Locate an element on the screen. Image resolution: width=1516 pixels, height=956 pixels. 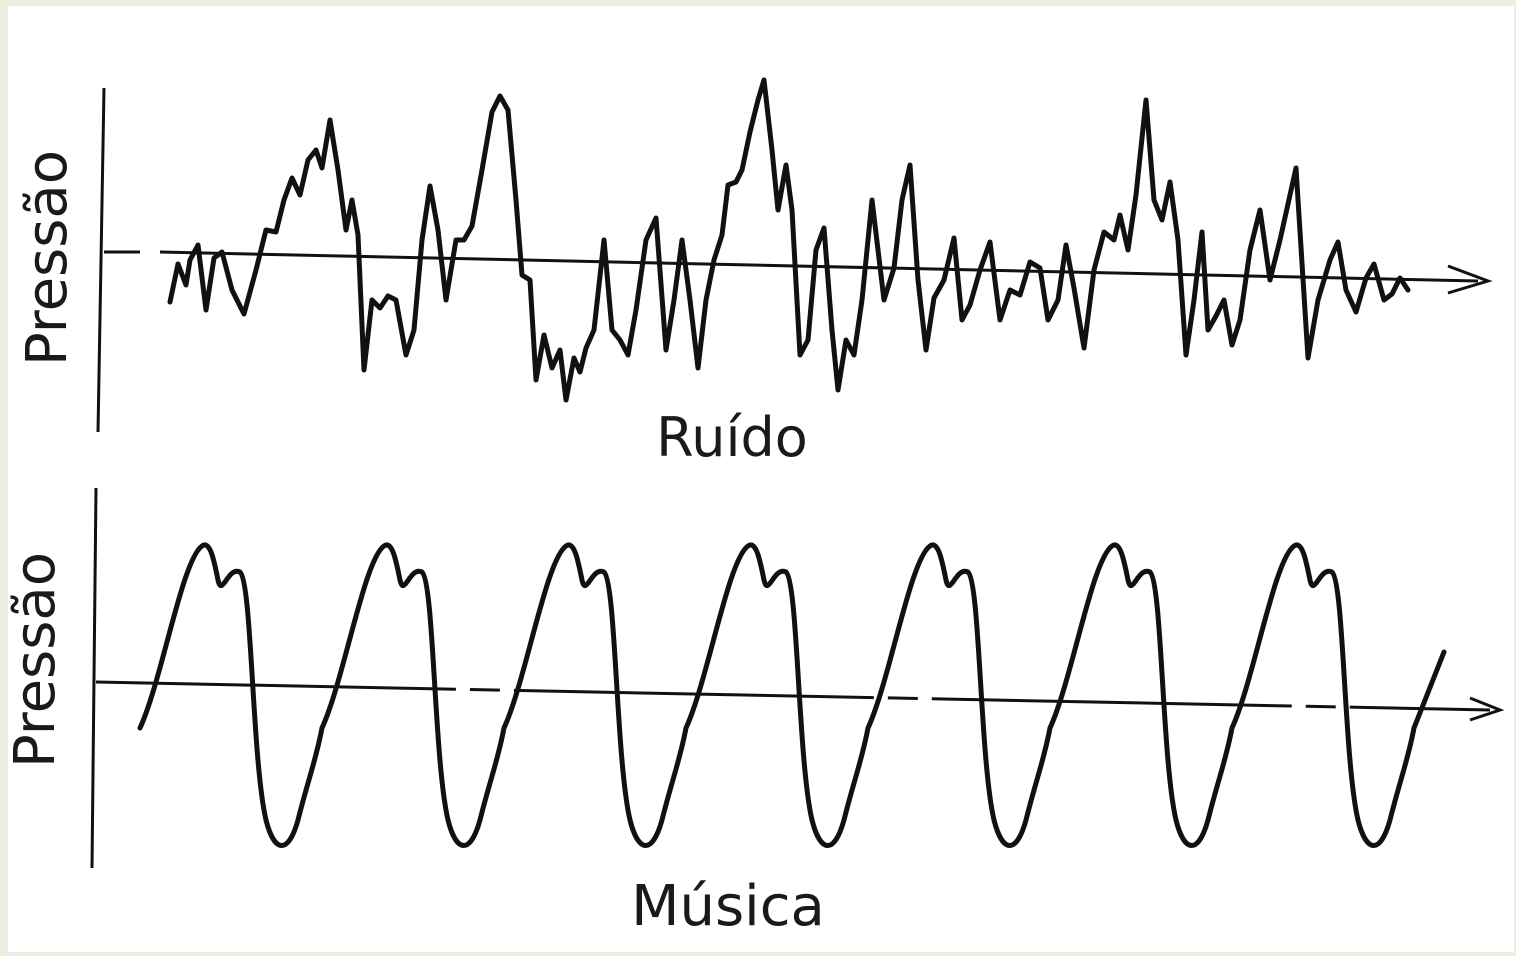
noise-pressure-axis is located at coordinates (101, 260).